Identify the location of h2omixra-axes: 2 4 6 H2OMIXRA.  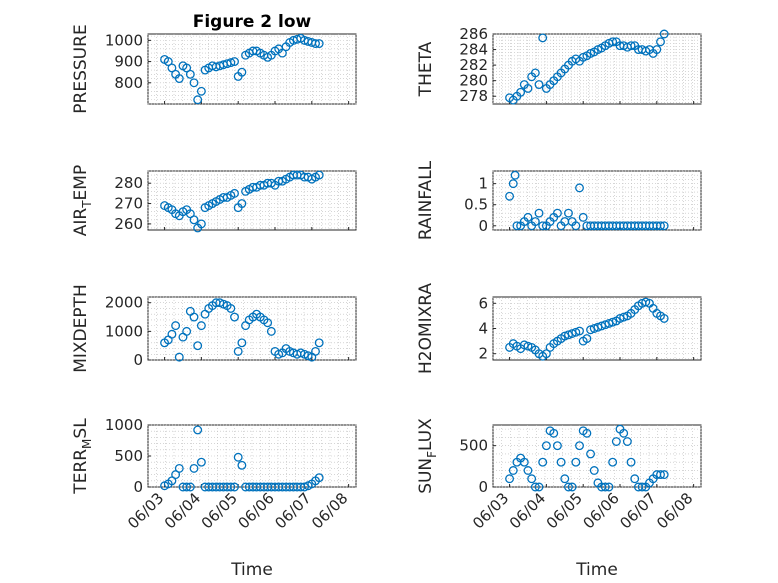
(559, 328).